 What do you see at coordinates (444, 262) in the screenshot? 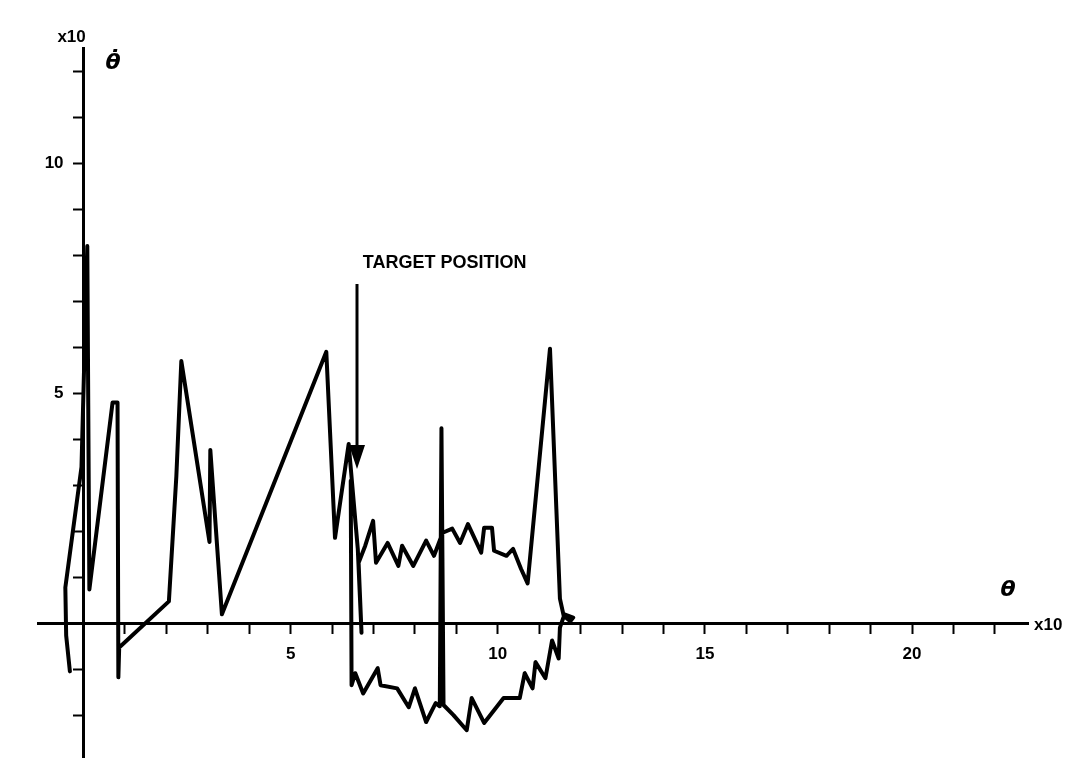
I see `annotation: TARGET POSITION` at bounding box center [444, 262].